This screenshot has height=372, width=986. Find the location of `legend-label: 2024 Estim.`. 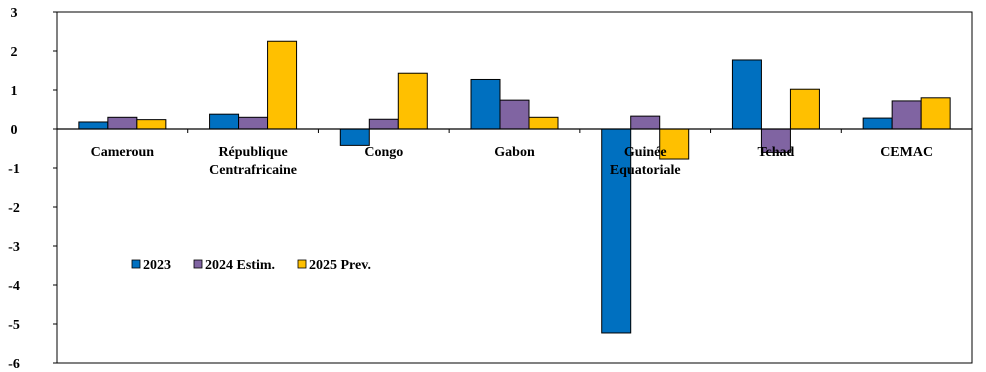

legend-label: 2024 Estim. is located at coordinates (240, 265).